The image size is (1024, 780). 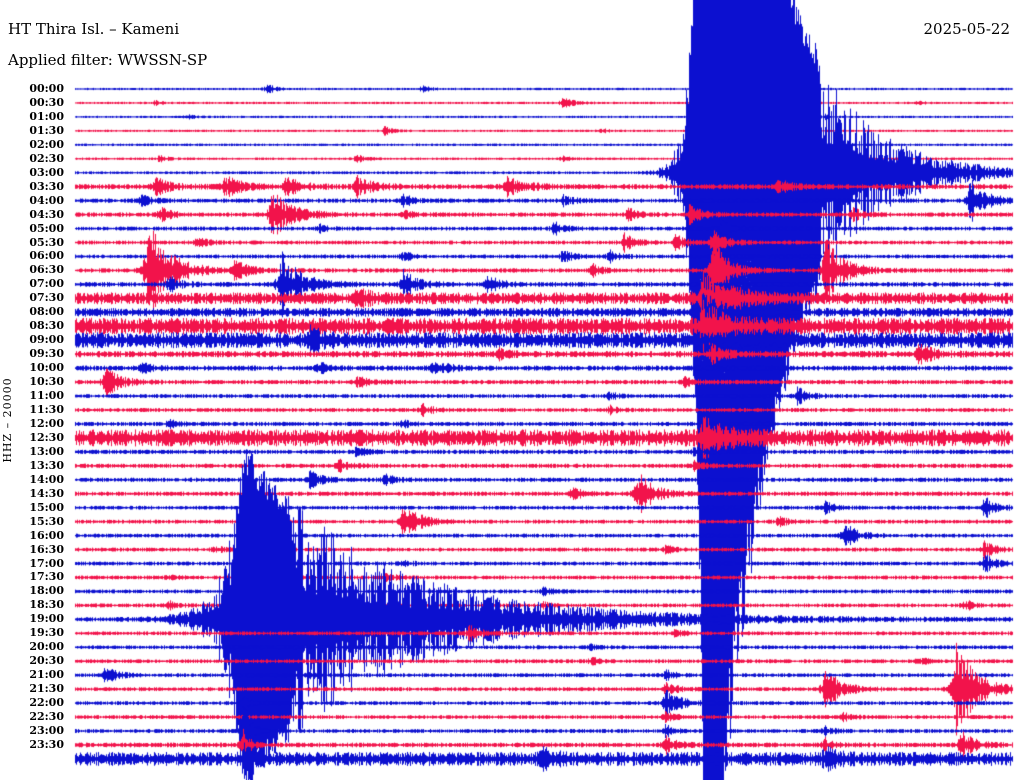 I want to click on row-time-label: 14:00, so click(x=46, y=479).